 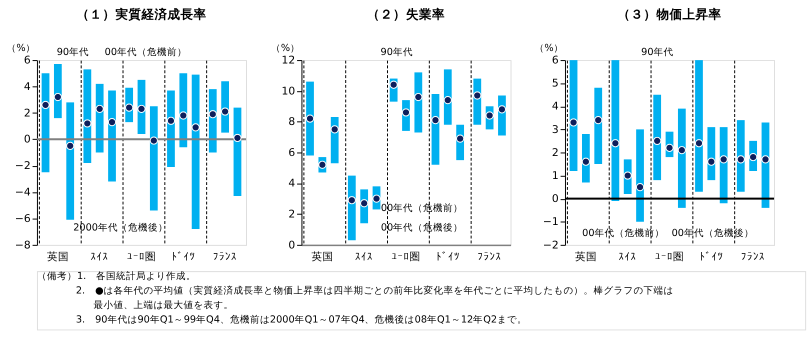 What do you see at coordinates (289, 59) in the screenshot?
I see `y-tick-label: 12` at bounding box center [289, 59].